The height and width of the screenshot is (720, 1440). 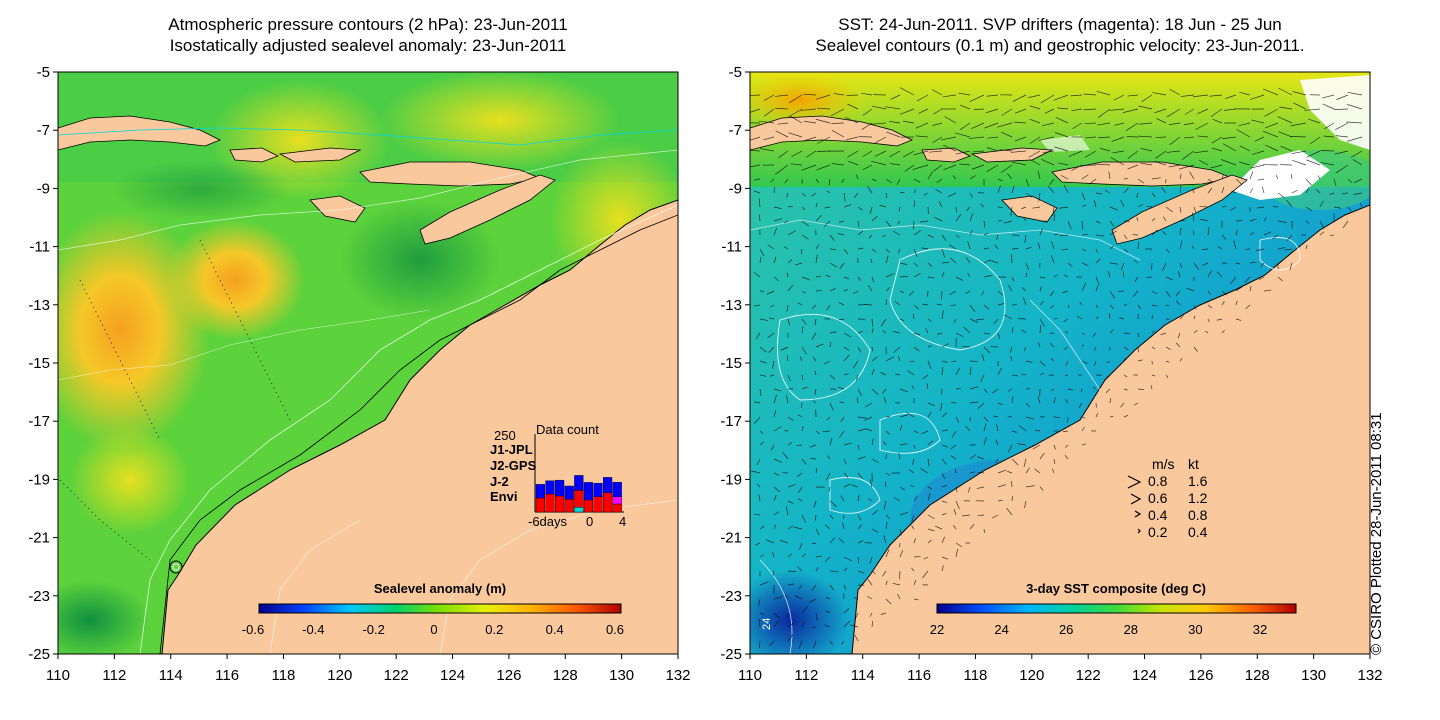 What do you see at coordinates (396, 675) in the screenshot?
I see `left-lon-tick: 122` at bounding box center [396, 675].